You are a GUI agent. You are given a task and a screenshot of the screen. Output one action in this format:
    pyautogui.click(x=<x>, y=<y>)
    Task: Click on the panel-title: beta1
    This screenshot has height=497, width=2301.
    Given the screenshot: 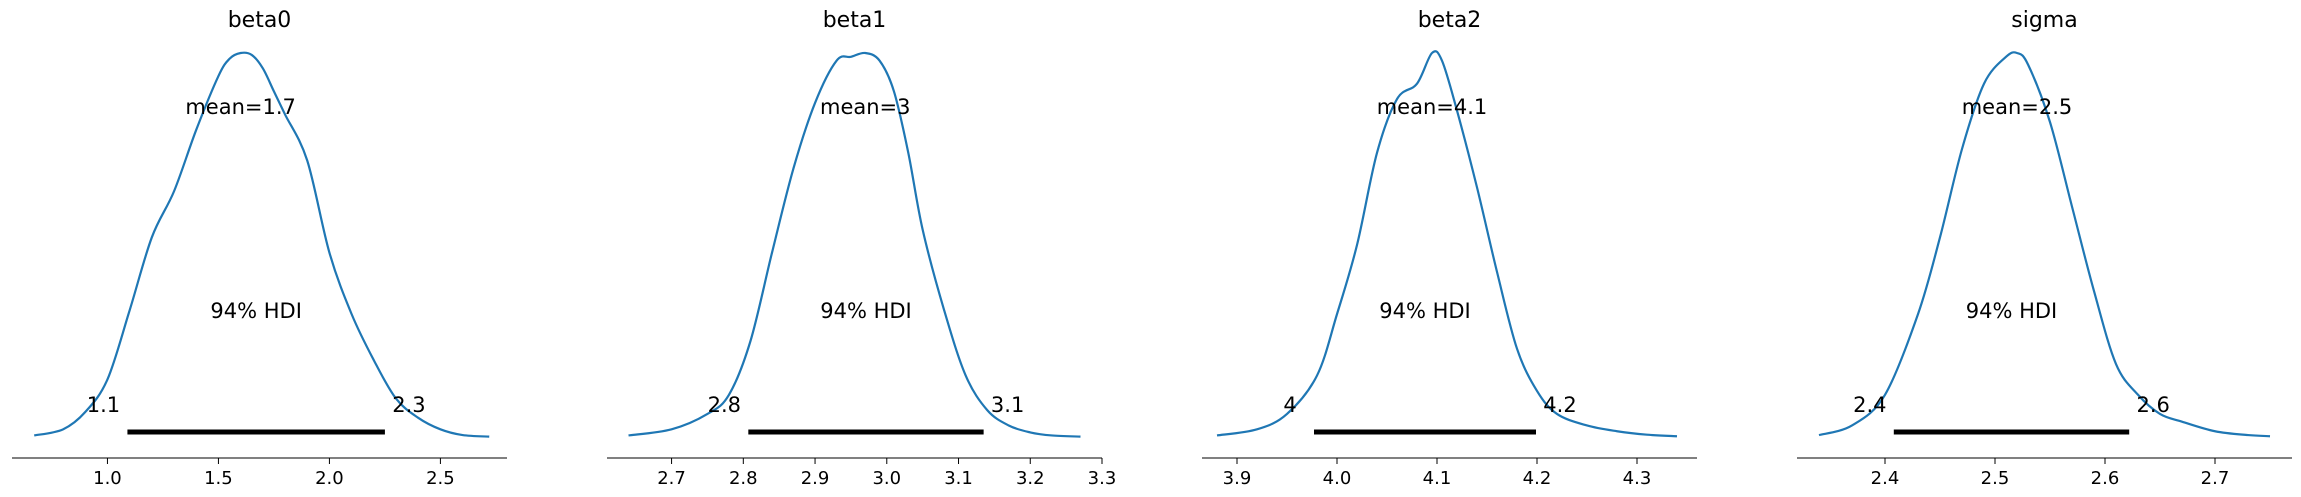 What is the action you would take?
    pyautogui.click(x=855, y=20)
    